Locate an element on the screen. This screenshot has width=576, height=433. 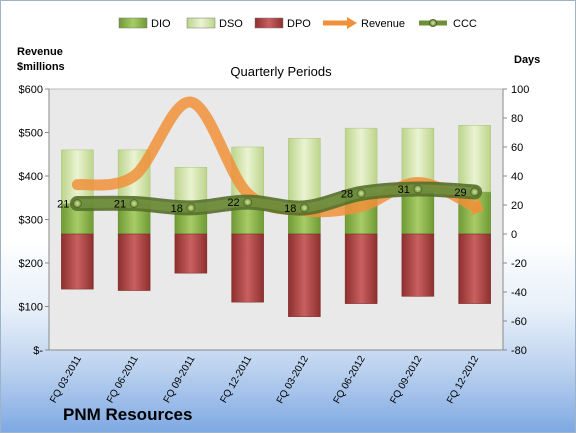
legend-swatch-dso is located at coordinates (201, 23).